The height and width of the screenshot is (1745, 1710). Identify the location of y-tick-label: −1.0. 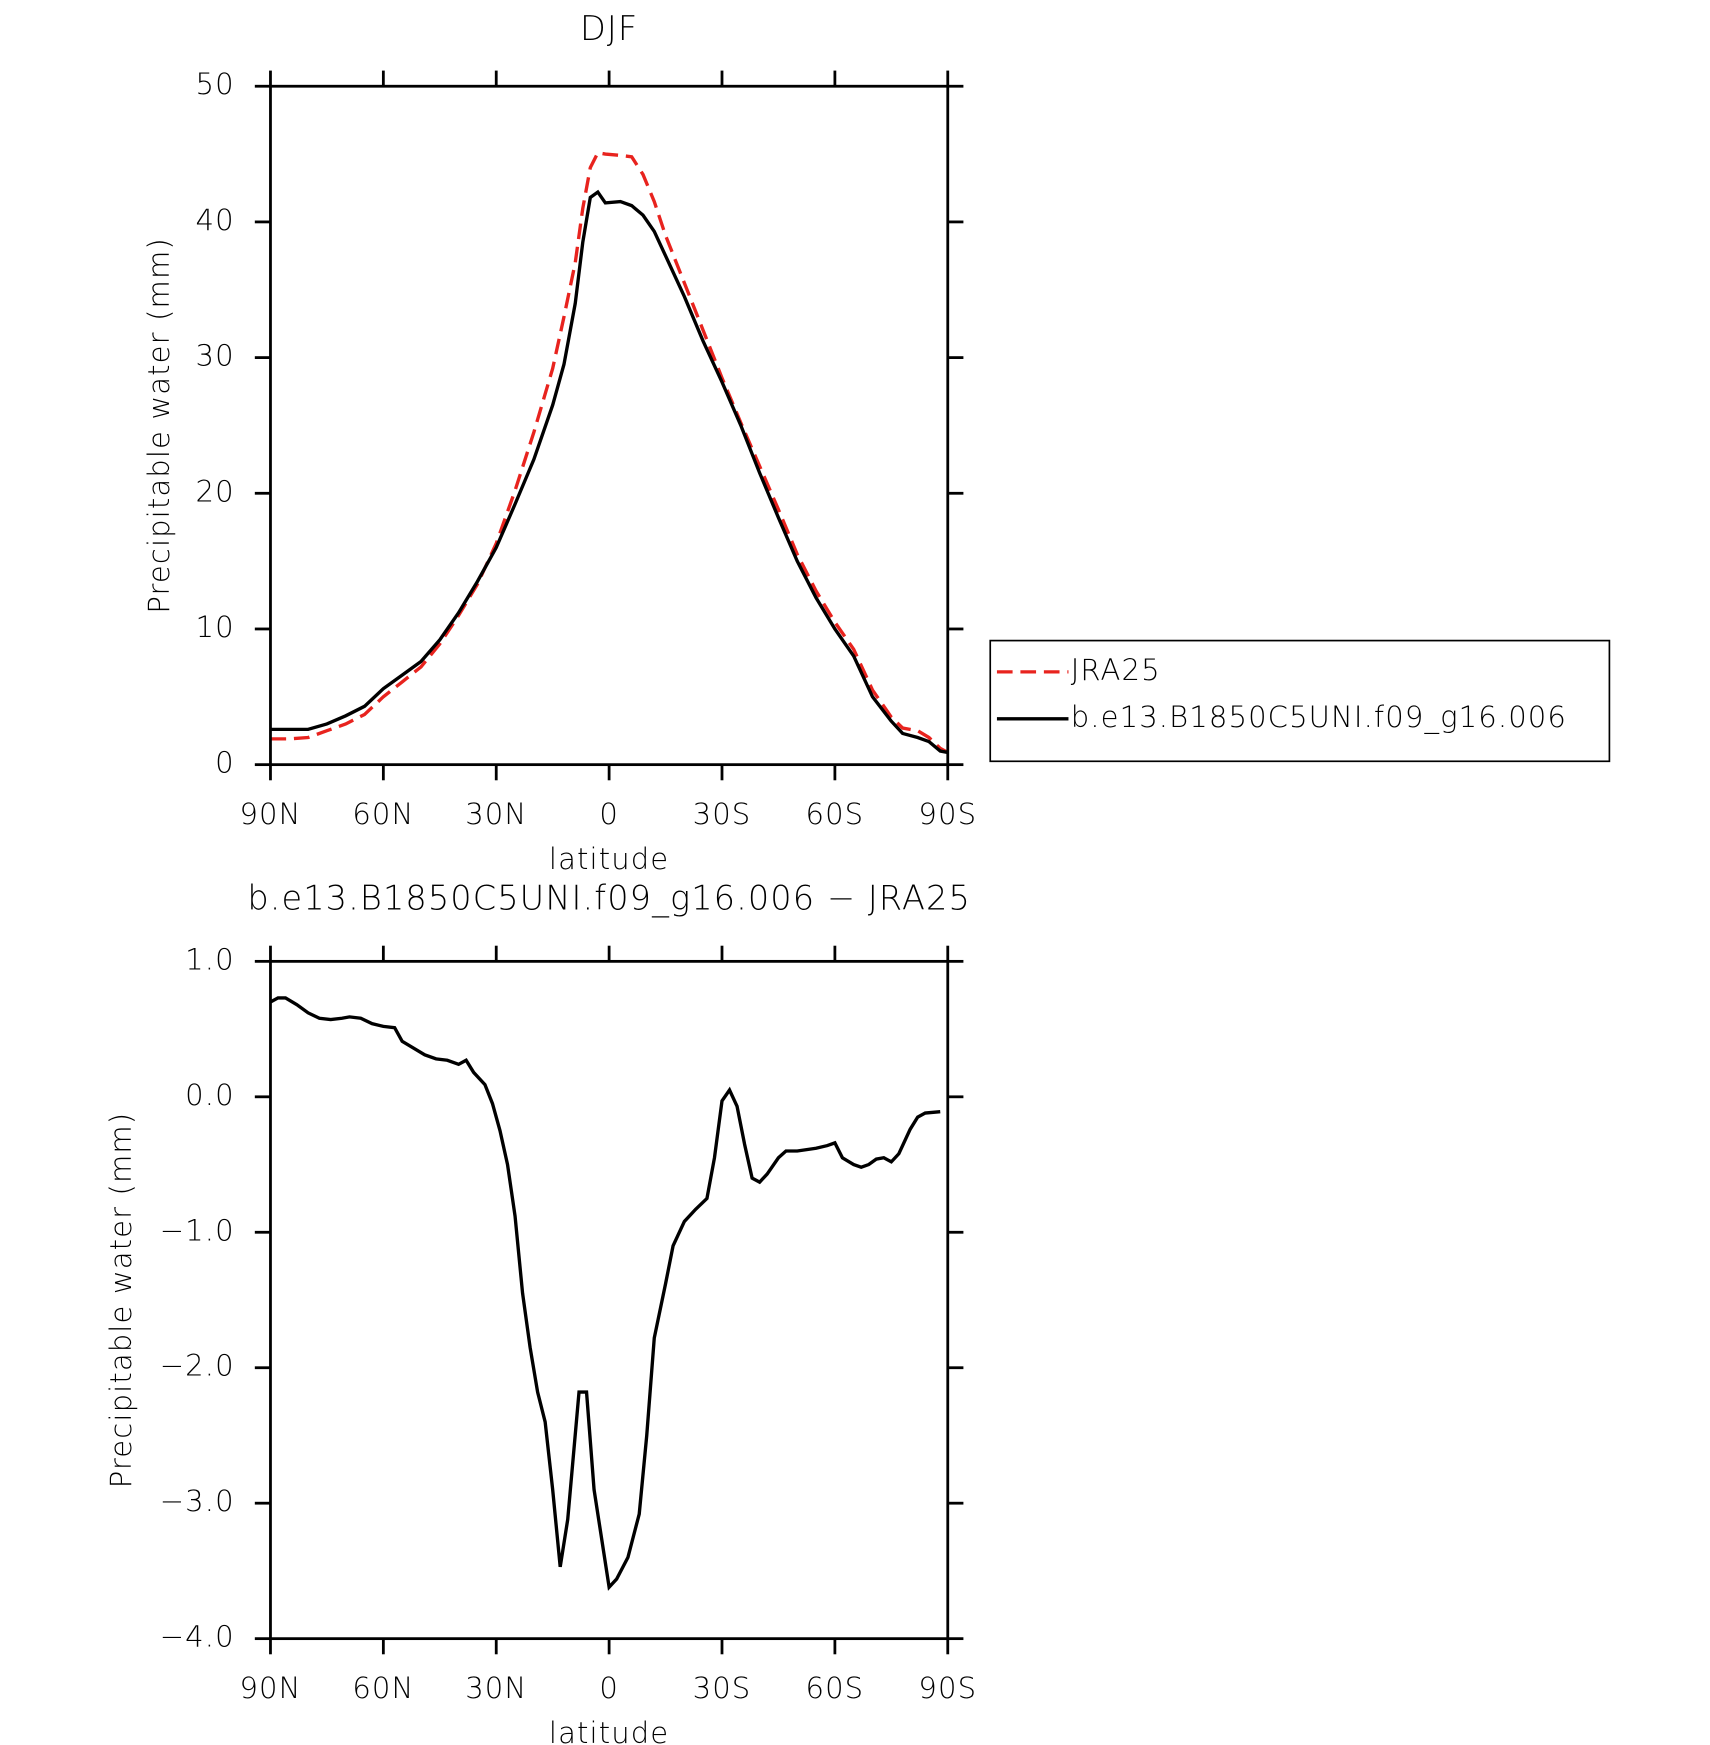
(197, 1230).